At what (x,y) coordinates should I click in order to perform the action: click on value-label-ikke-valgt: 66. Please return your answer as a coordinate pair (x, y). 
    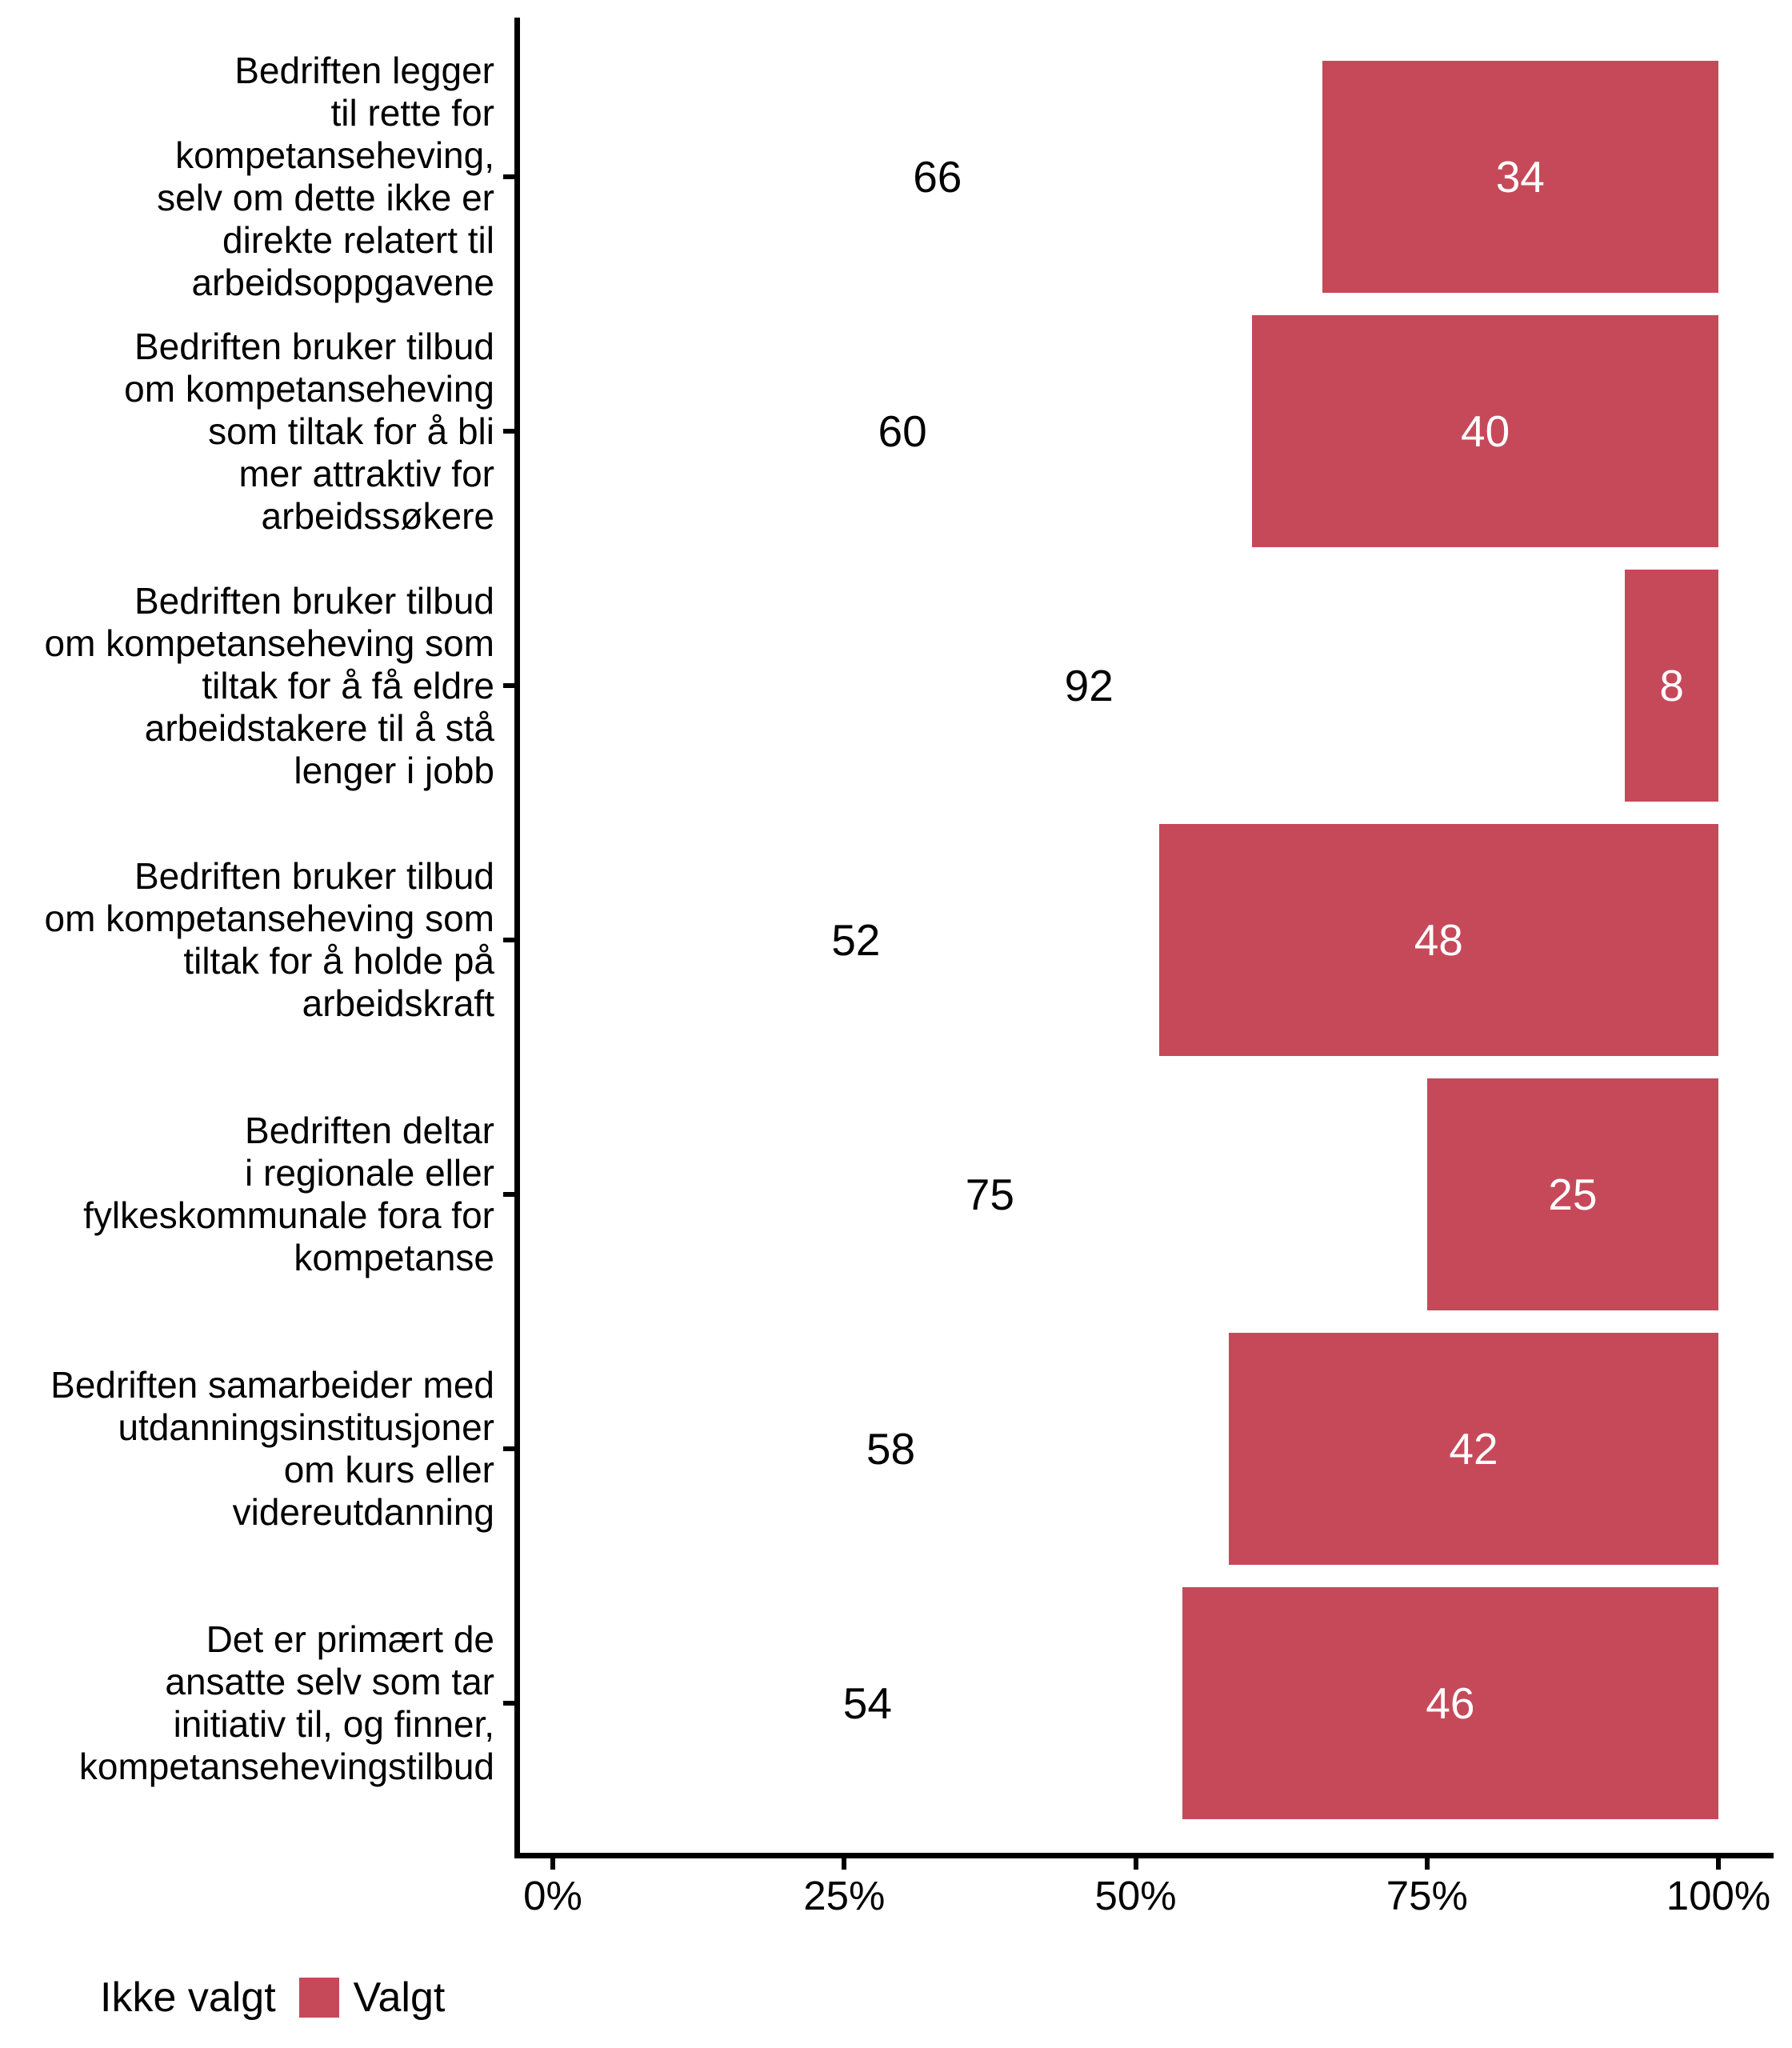
    Looking at the image, I should click on (937, 177).